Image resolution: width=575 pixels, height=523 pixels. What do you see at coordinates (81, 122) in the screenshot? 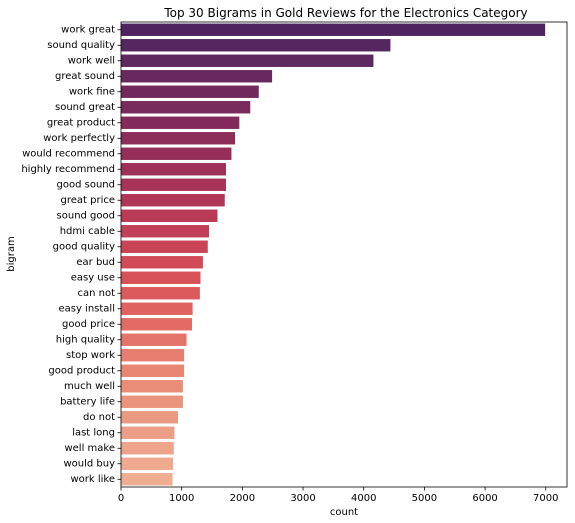
I see `y-tick-label: great product` at bounding box center [81, 122].